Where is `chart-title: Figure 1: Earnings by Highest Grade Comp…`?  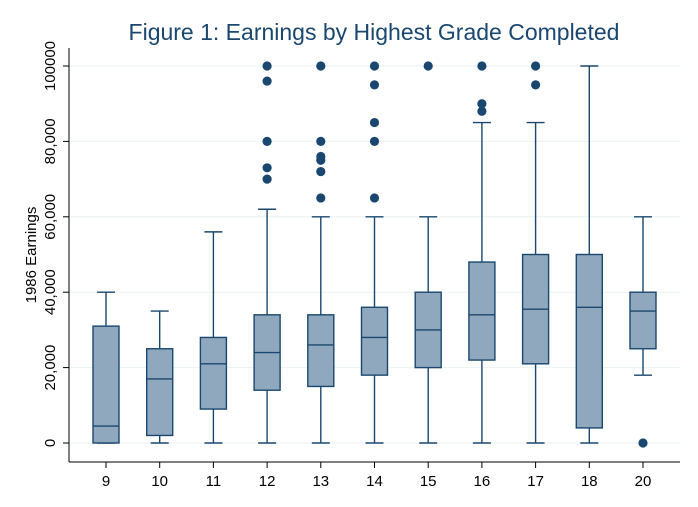
chart-title: Figure 1: Earnings by Highest Grade Comp… is located at coordinates (374, 32).